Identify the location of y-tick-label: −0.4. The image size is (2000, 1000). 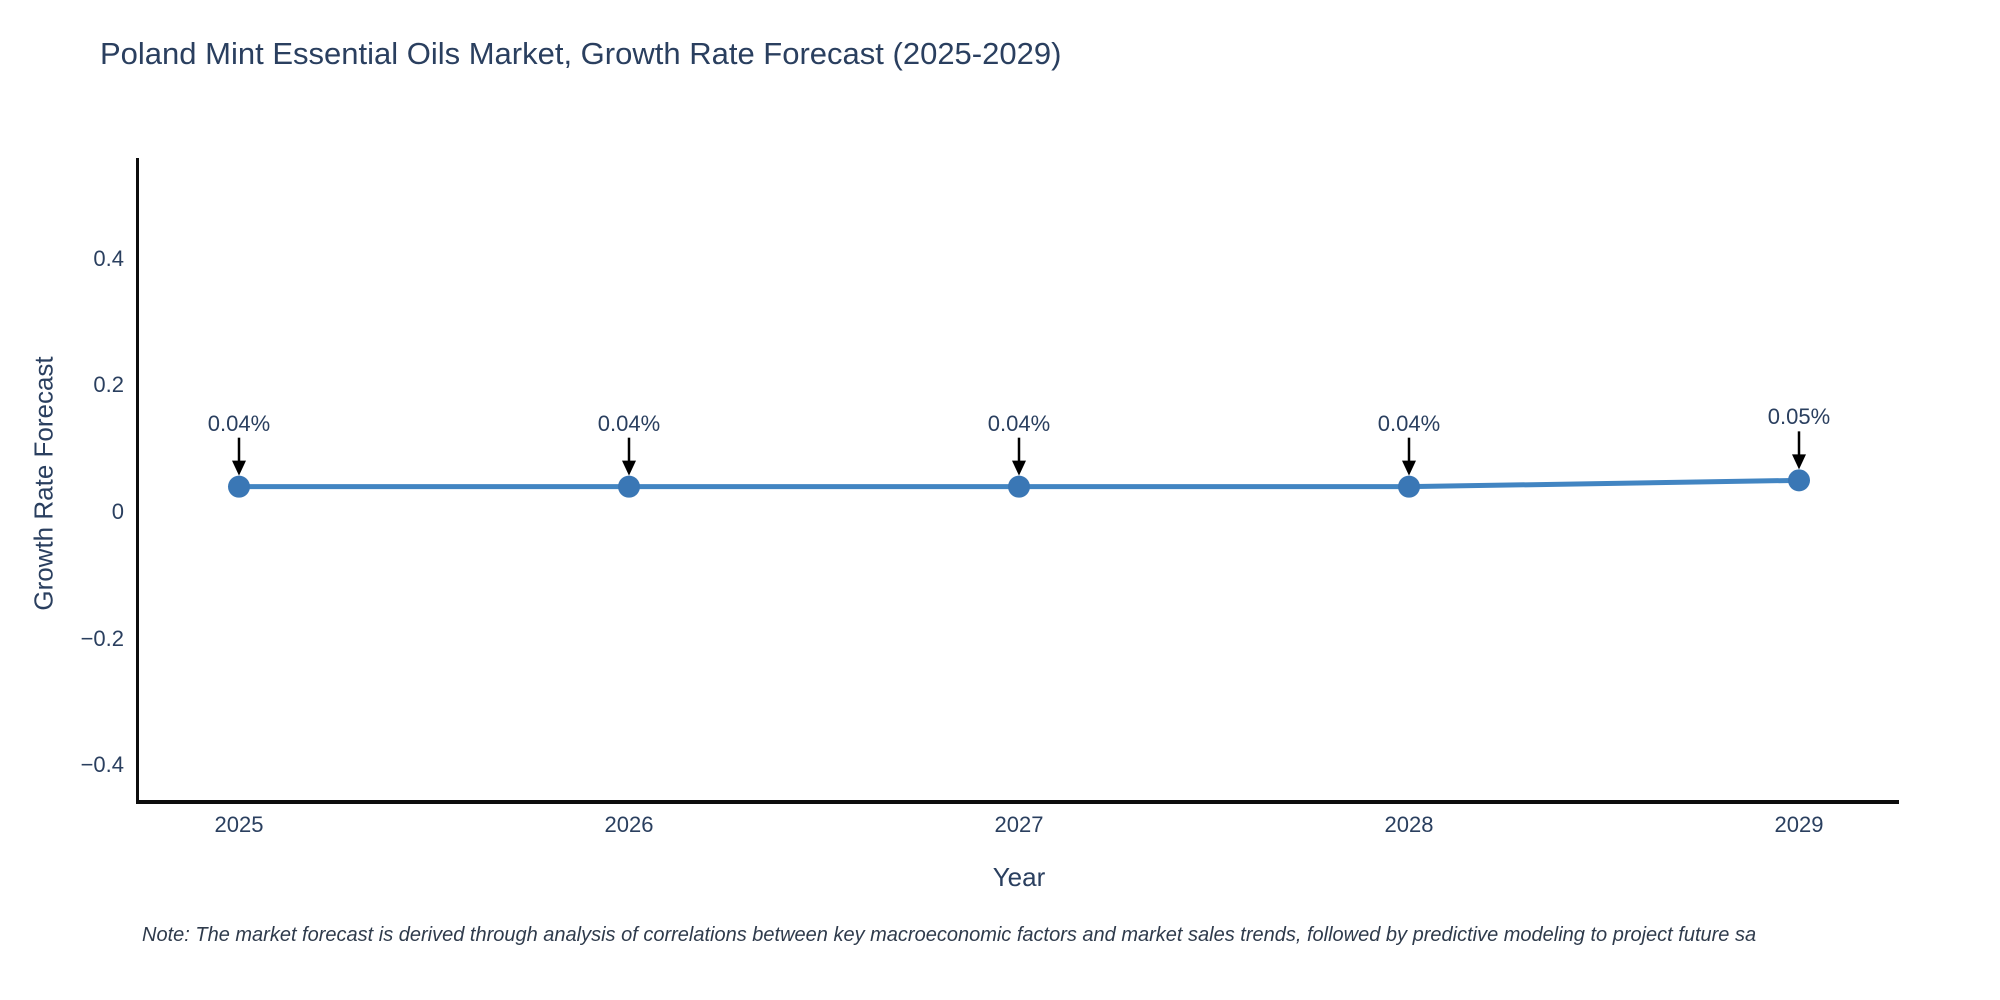
(102, 765).